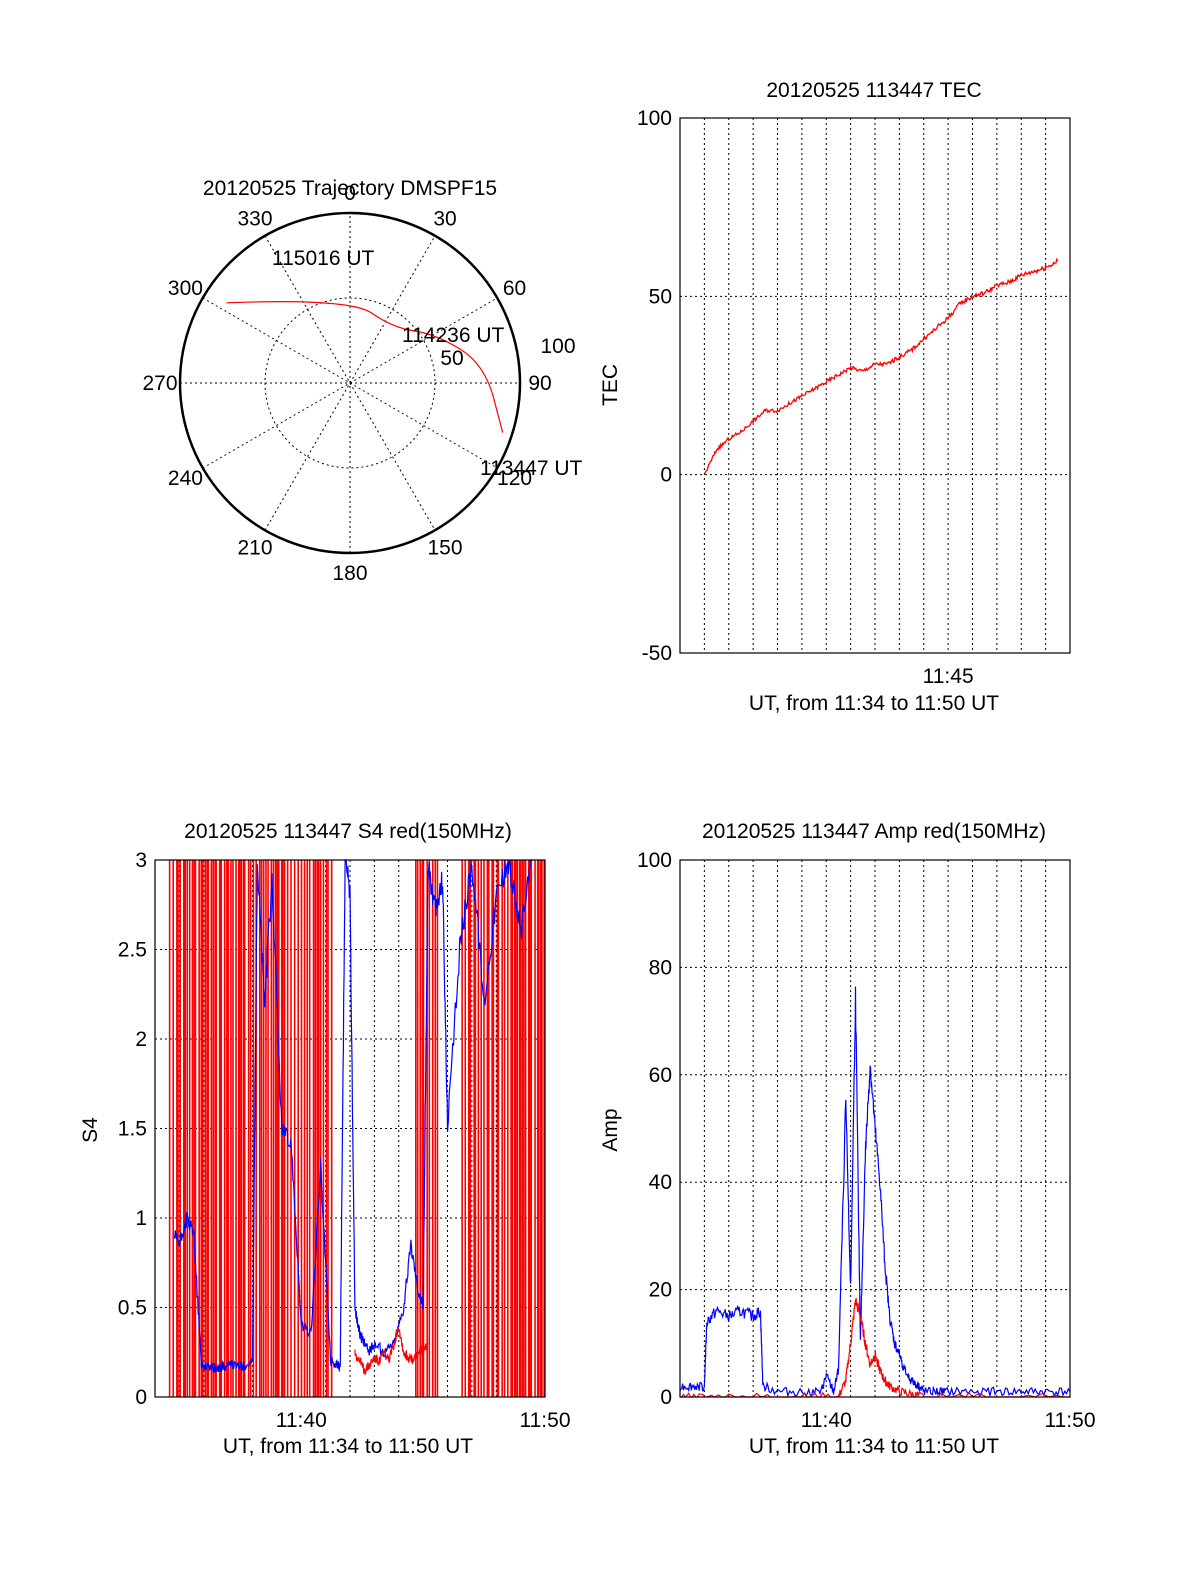 This screenshot has width=1200, height=1575. What do you see at coordinates (660, 967) in the screenshot?
I see `amp-y-tick-label: 80` at bounding box center [660, 967].